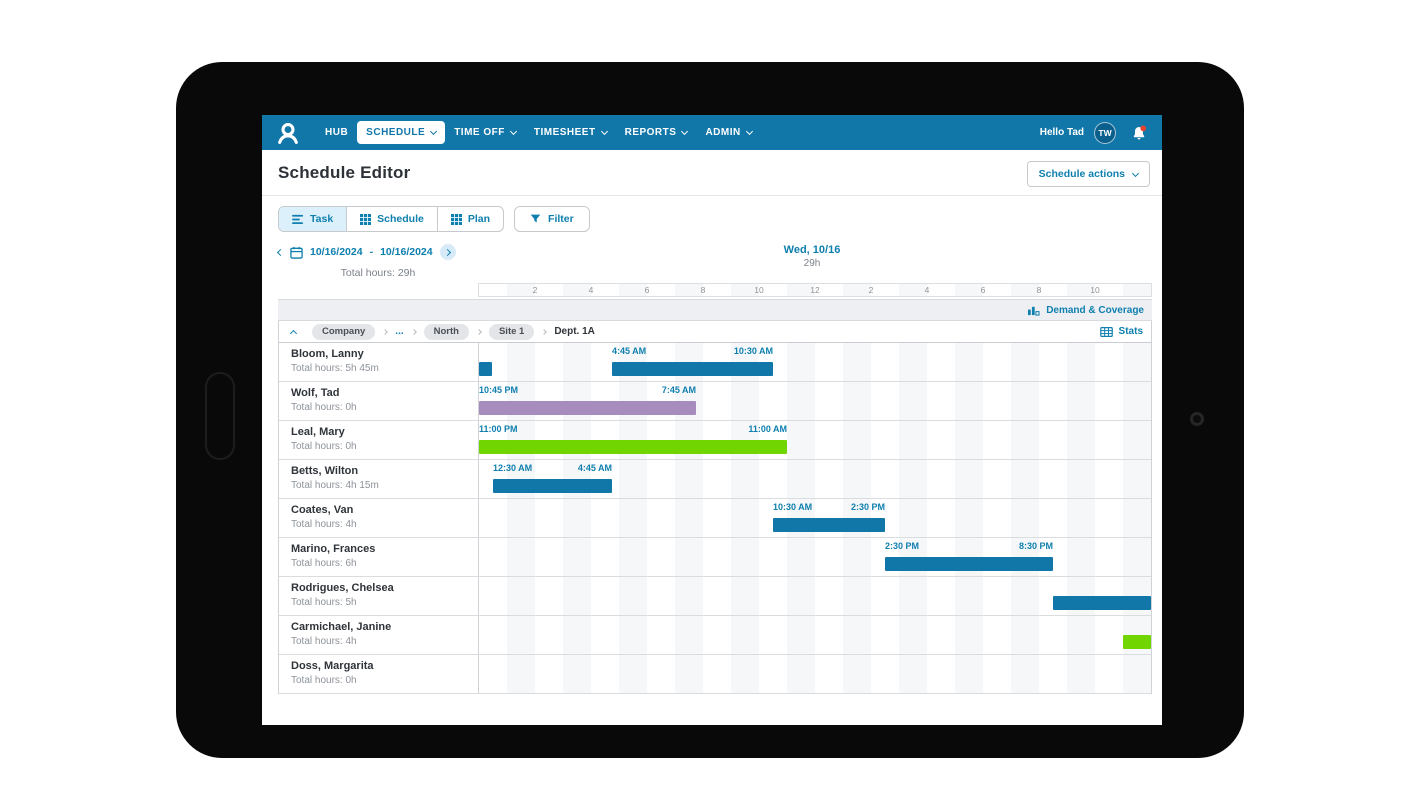  I want to click on filter-funnel-icon, so click(535, 218).